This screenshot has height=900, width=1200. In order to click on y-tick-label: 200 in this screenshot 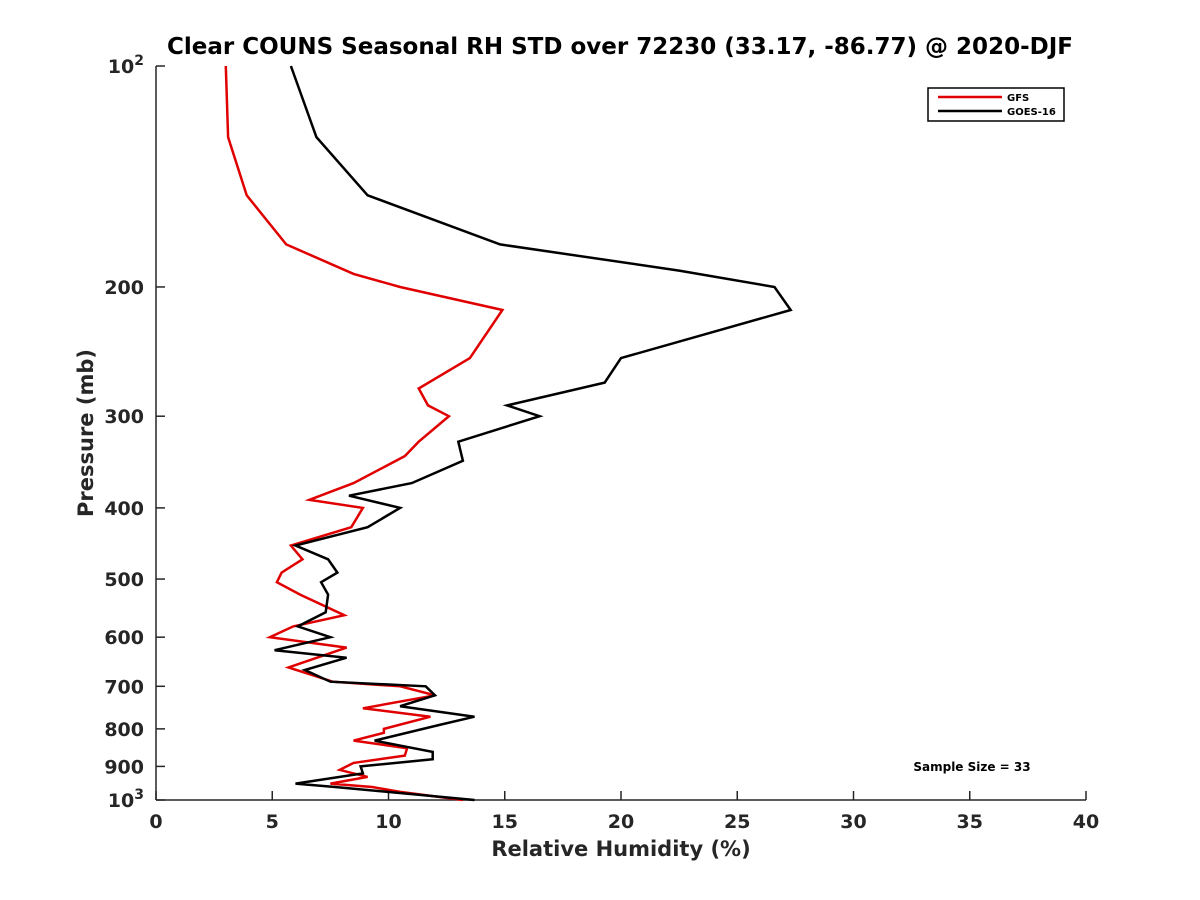, I will do `click(124, 288)`.